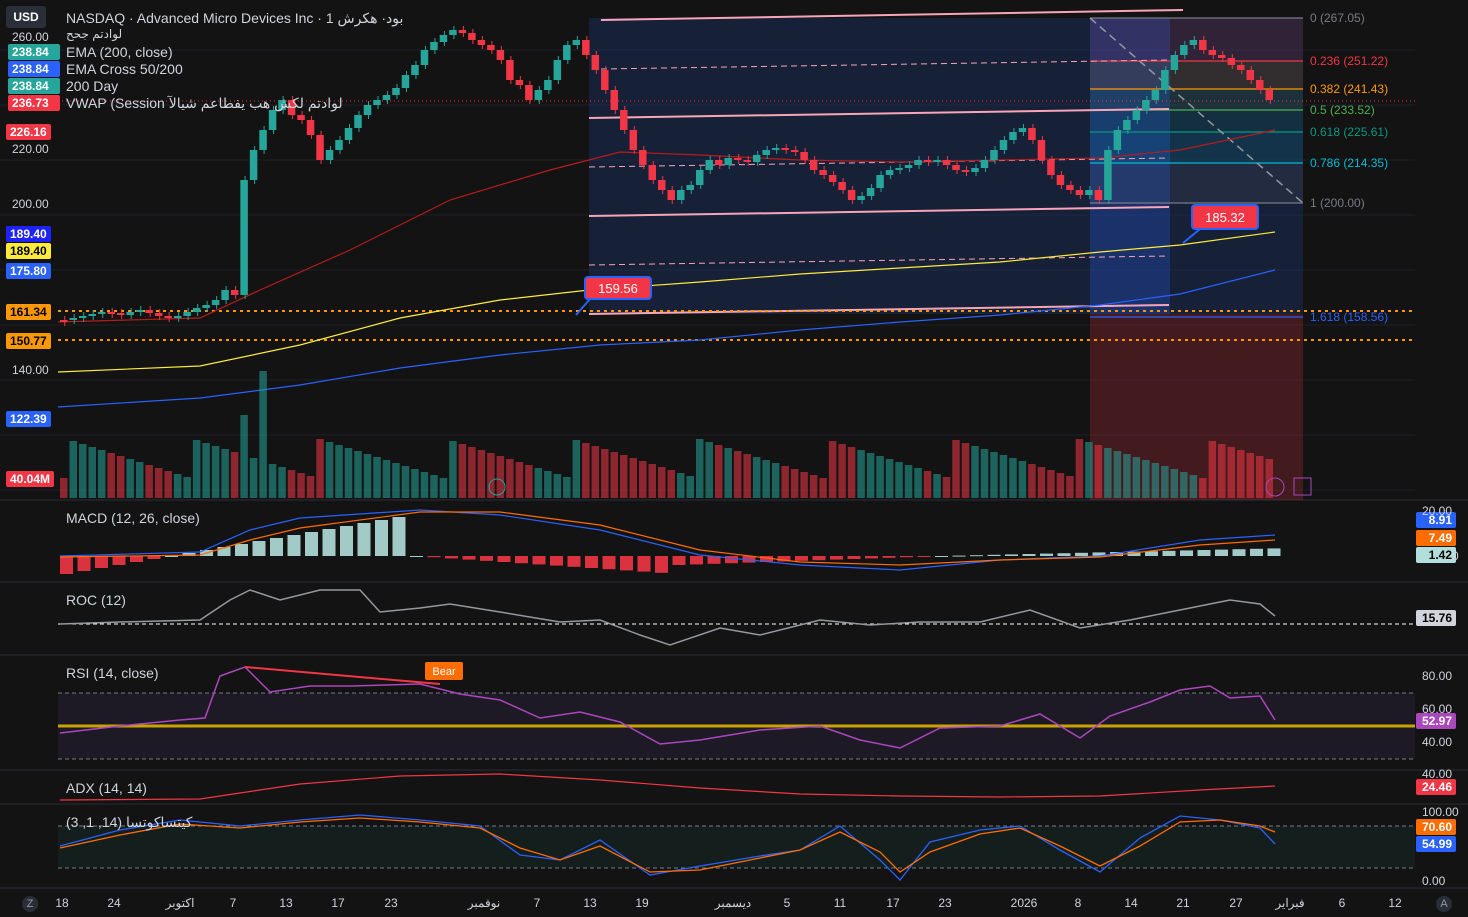  I want to click on price-axis-tag: 226.16, so click(28, 132).